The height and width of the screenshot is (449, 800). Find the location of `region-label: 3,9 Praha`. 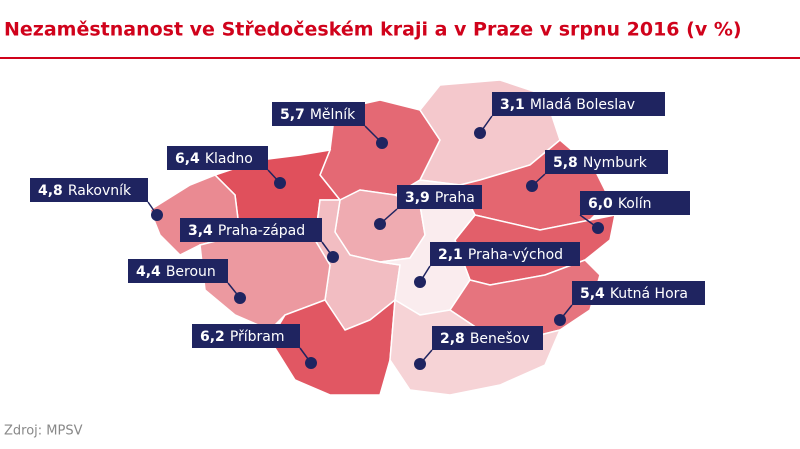

region-label: 3,9 Praha is located at coordinates (440, 198).